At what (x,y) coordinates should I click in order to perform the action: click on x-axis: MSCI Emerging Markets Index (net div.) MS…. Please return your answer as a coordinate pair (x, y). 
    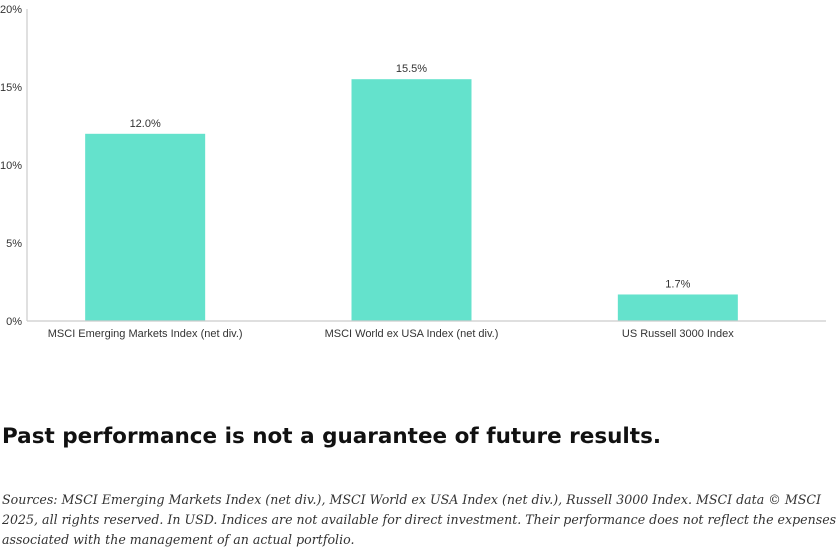
    Looking at the image, I should click on (426, 330).